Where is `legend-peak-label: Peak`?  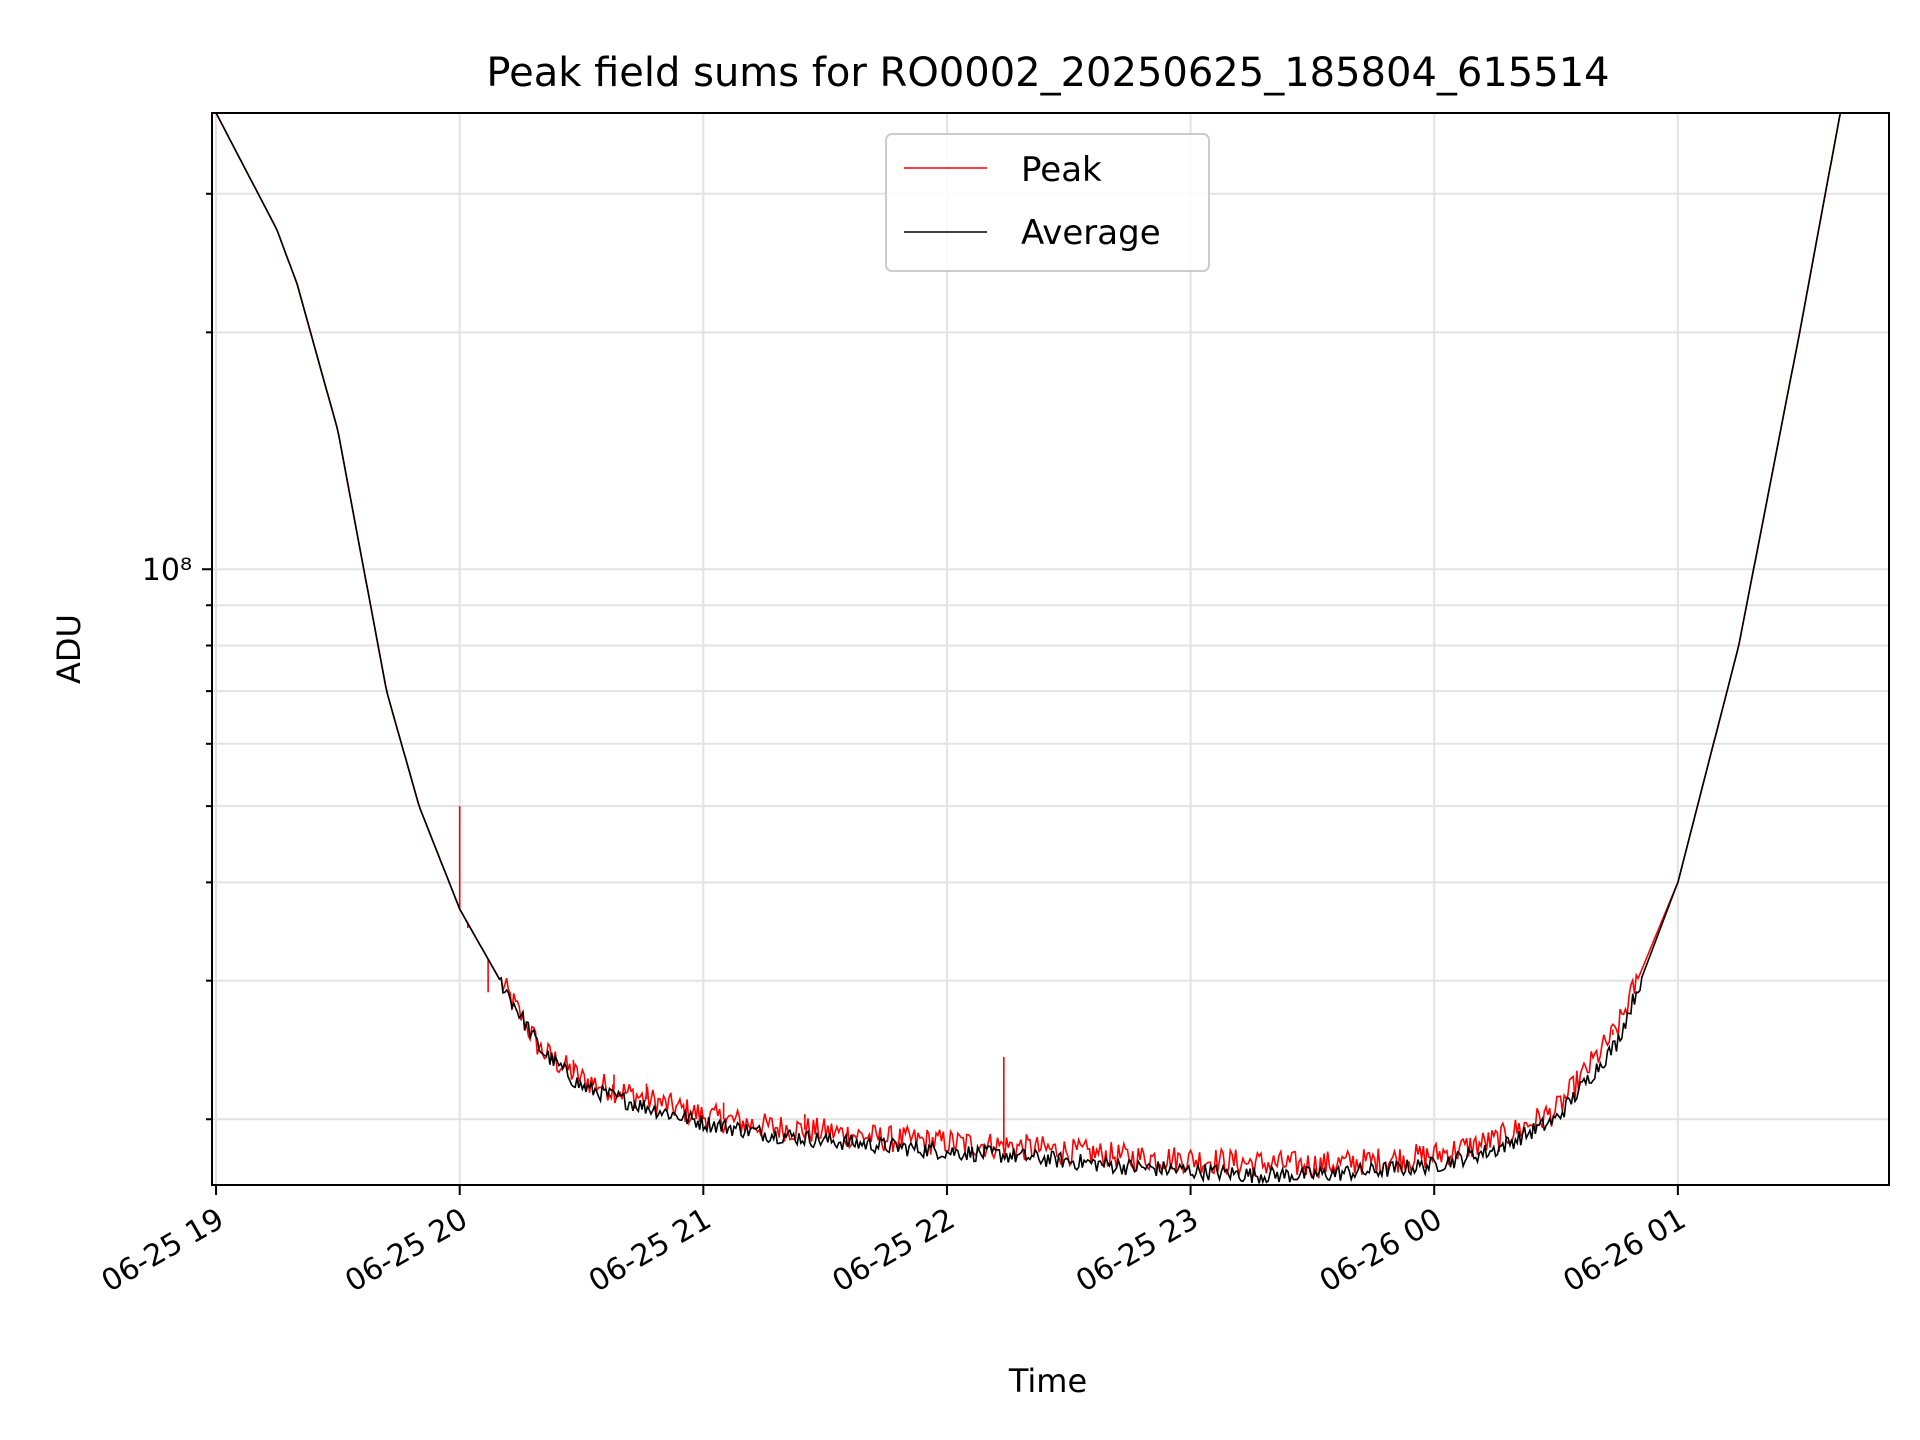
legend-peak-label: Peak is located at coordinates (1061, 170).